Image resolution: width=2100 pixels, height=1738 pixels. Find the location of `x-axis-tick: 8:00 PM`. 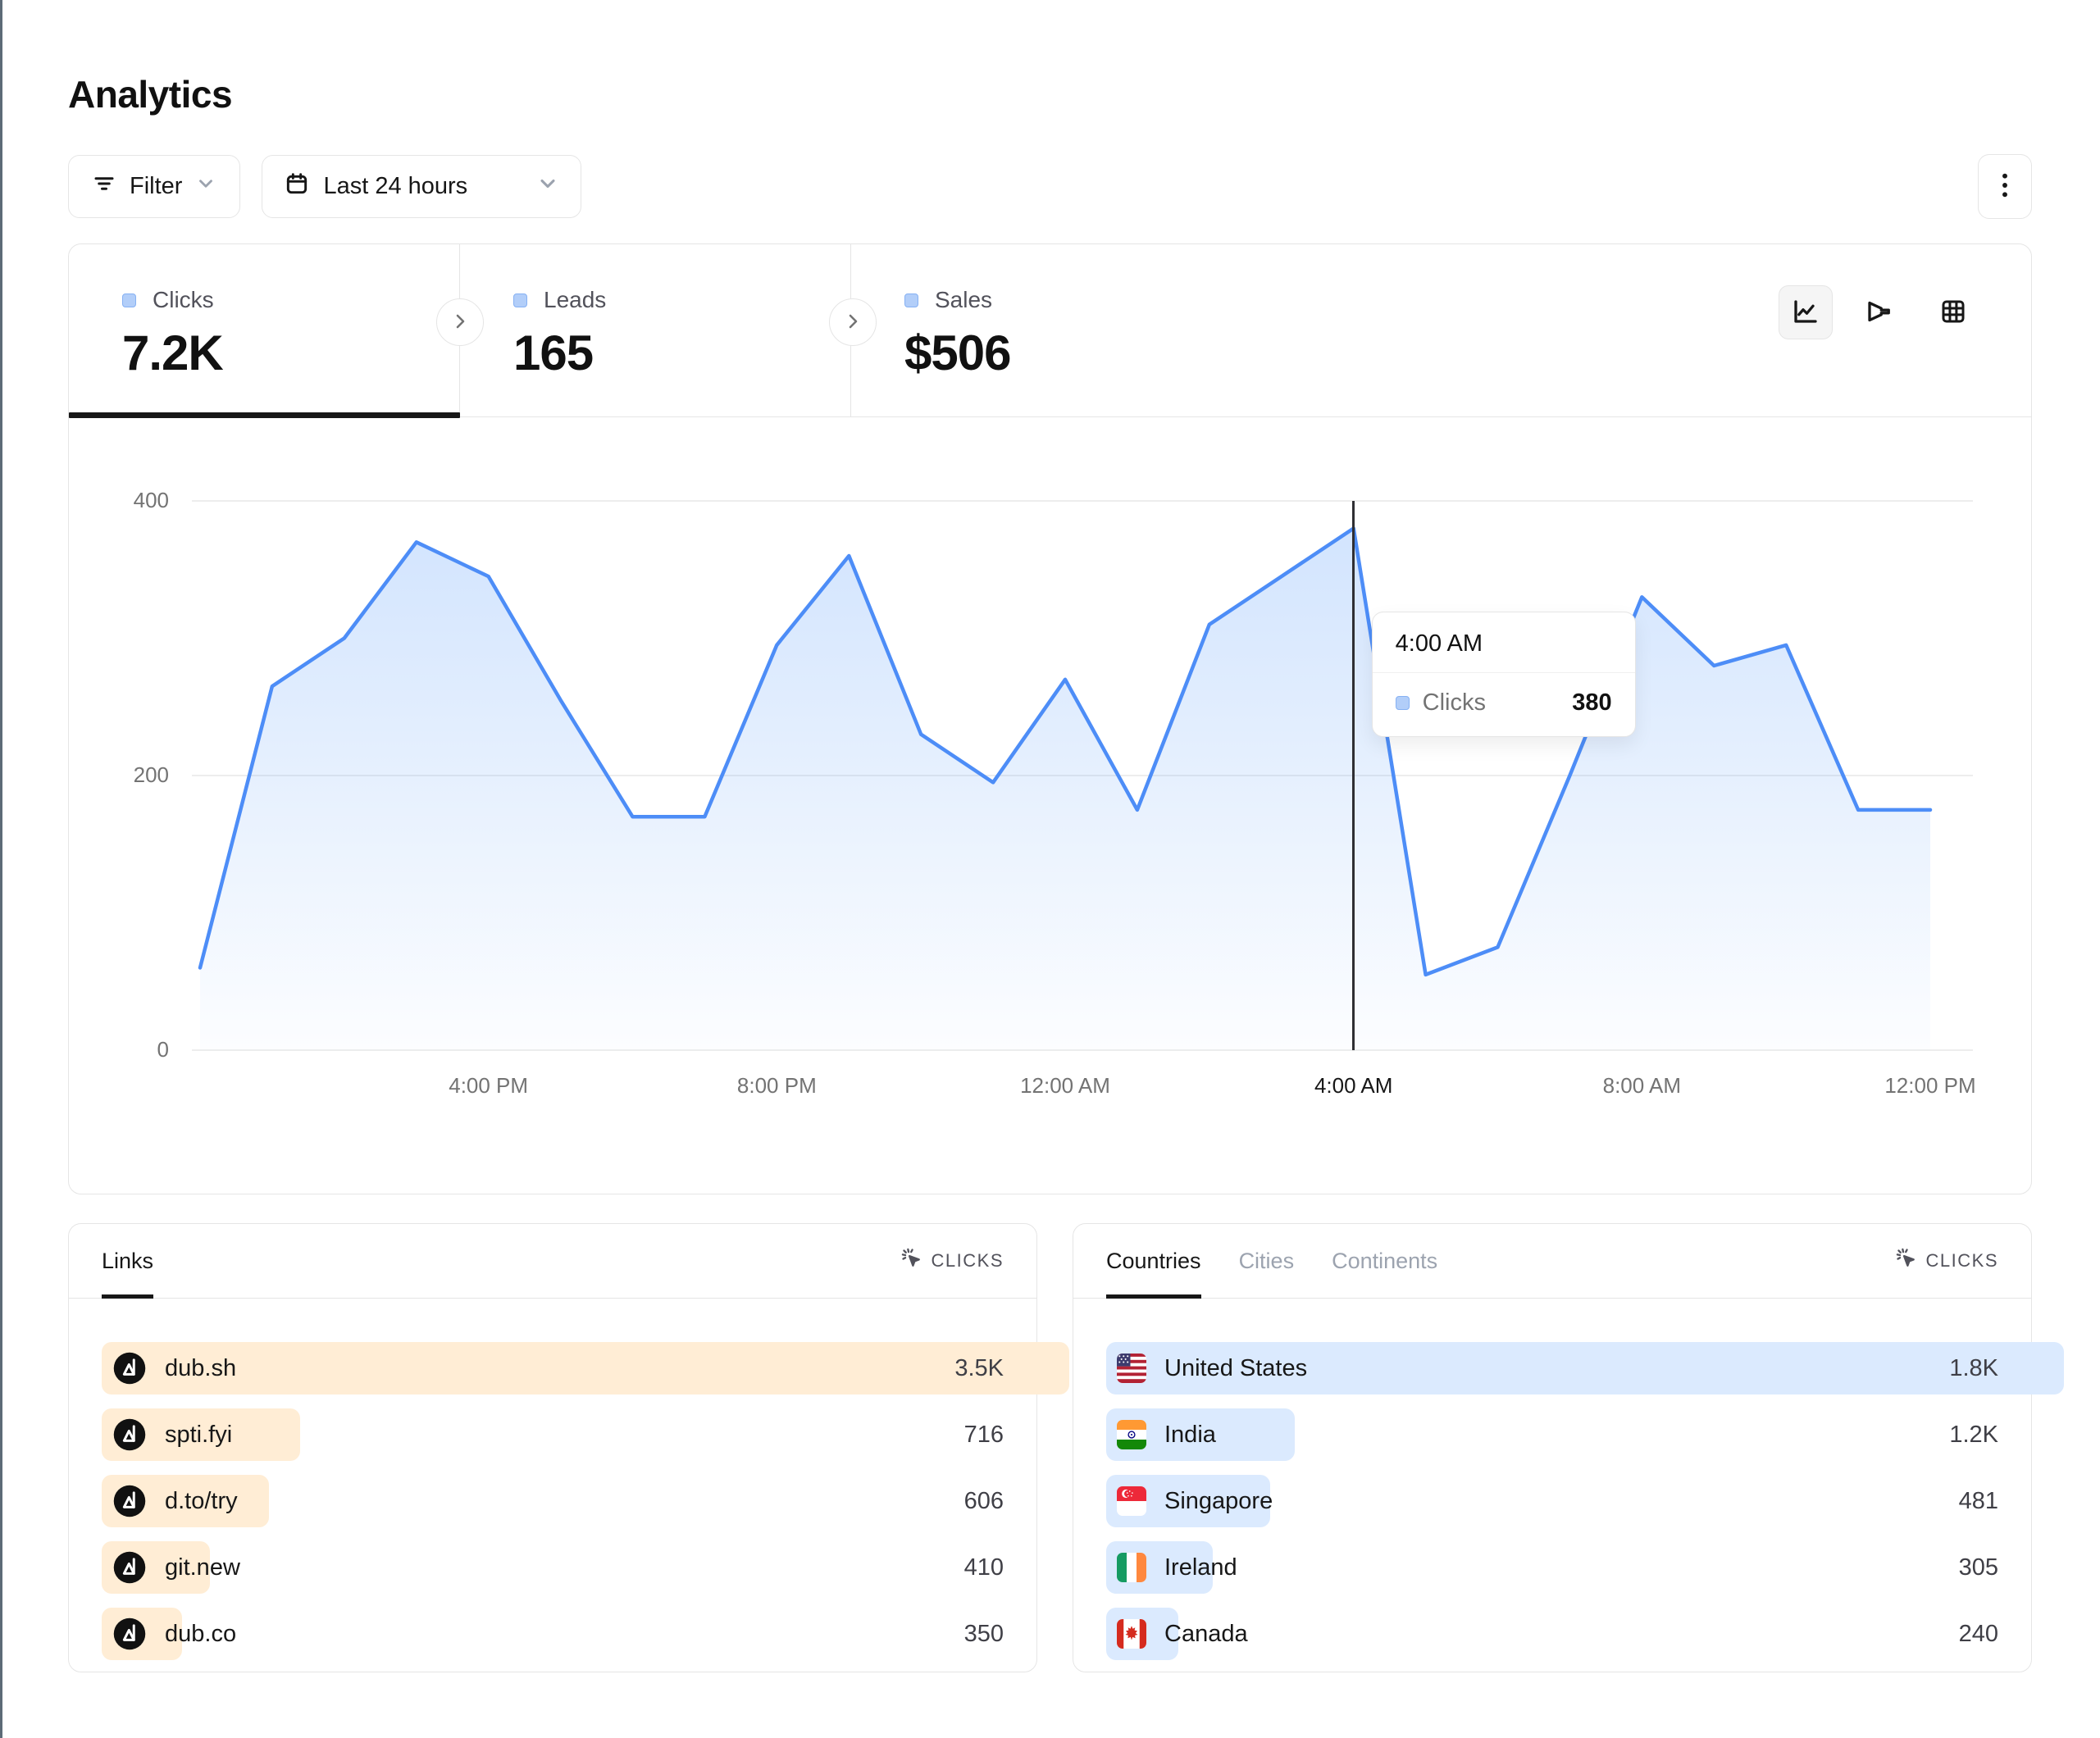

x-axis-tick: 8:00 PM is located at coordinates (776, 1085).